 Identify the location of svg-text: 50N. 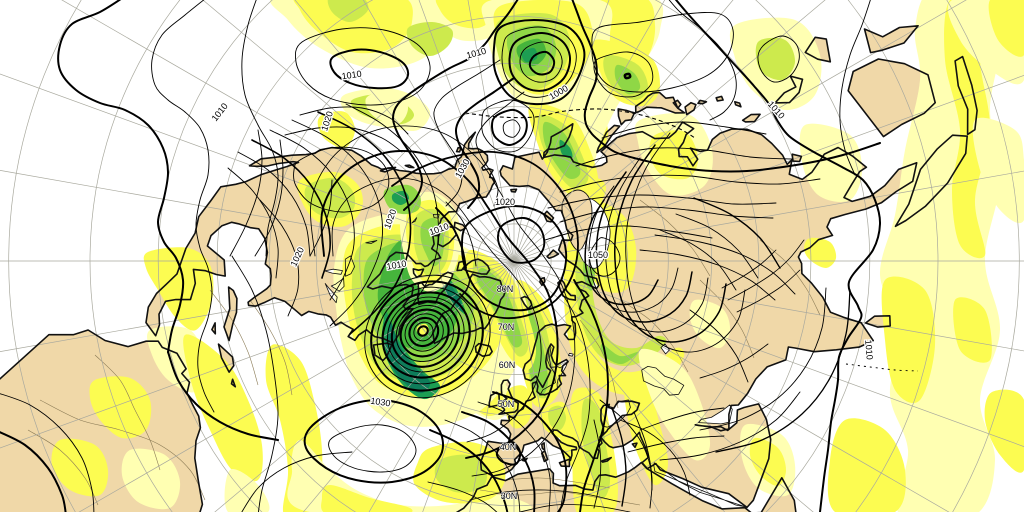
(506, 404).